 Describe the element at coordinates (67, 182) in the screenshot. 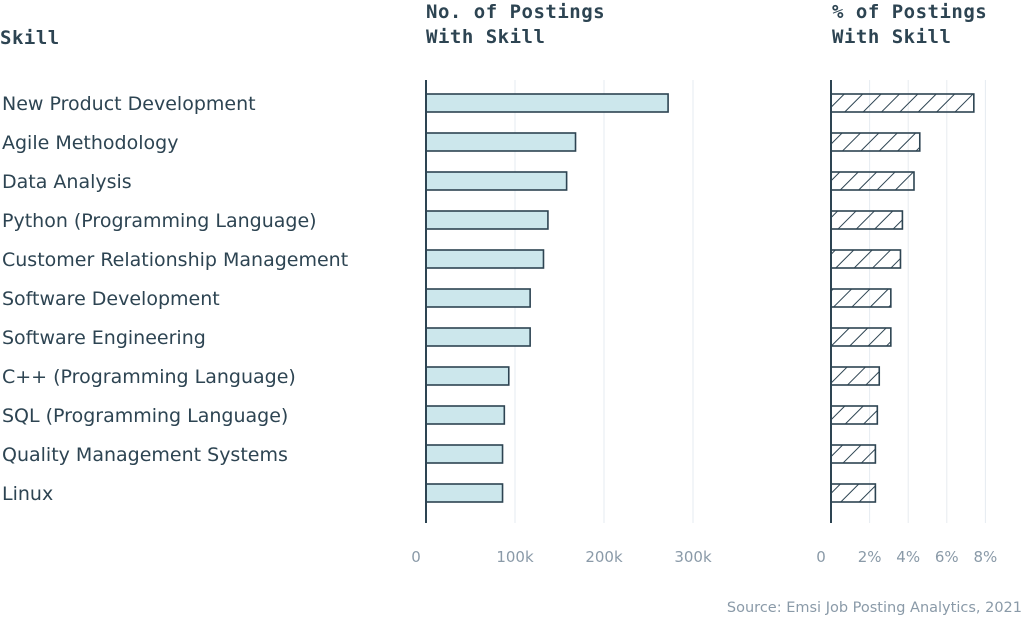

I see `skill-label: Data Analysis` at that location.